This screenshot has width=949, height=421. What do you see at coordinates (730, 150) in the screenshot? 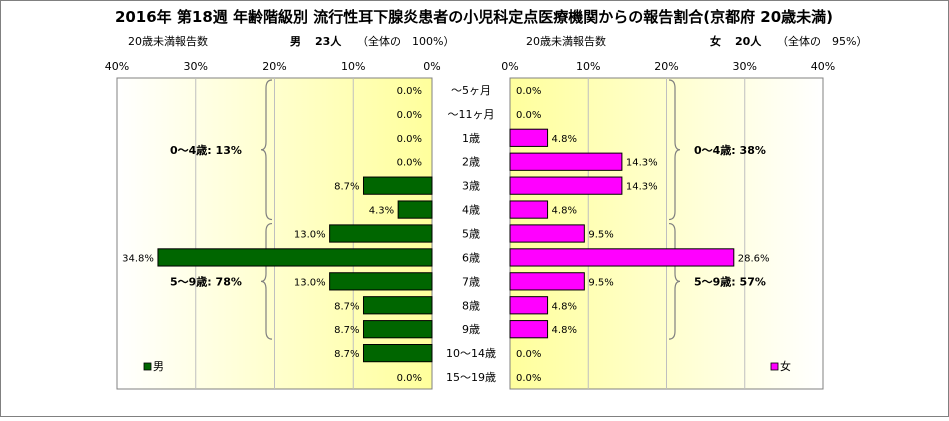
I see `female-group-annotation: 0～4歳: 38%` at bounding box center [730, 150].